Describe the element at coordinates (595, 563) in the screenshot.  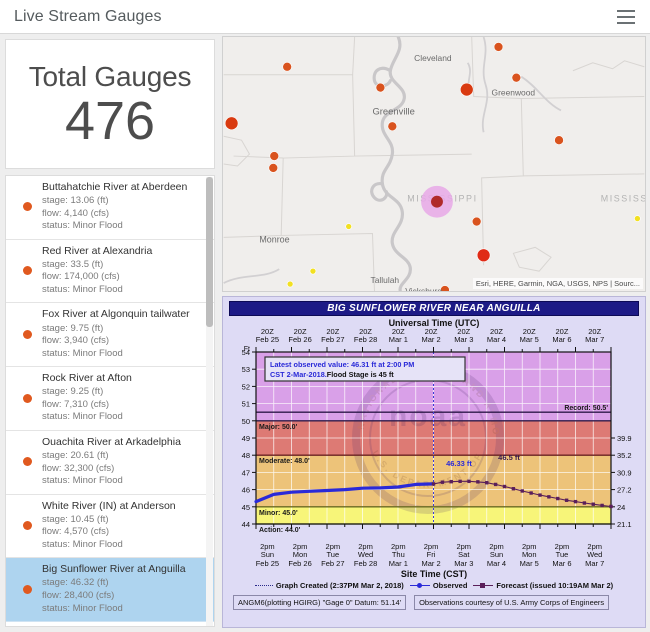
I see `site-tick-date: Mar 7` at that location.